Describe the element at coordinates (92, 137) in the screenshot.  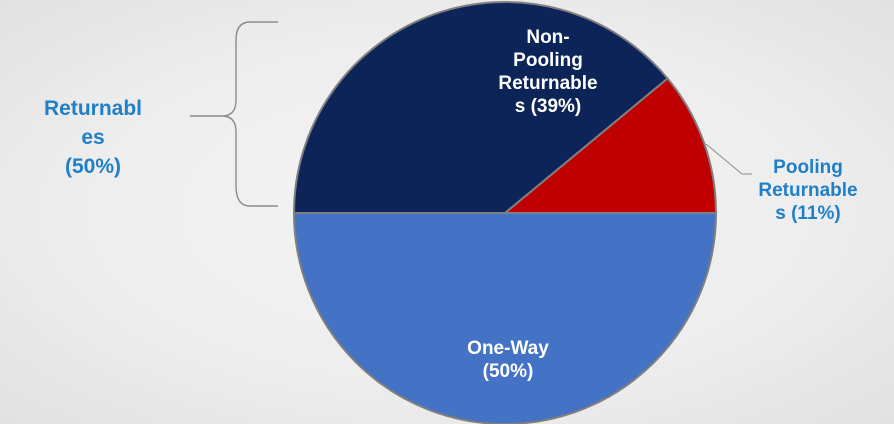
I see `label-returnables-group: Returnabl es (50%)` at that location.